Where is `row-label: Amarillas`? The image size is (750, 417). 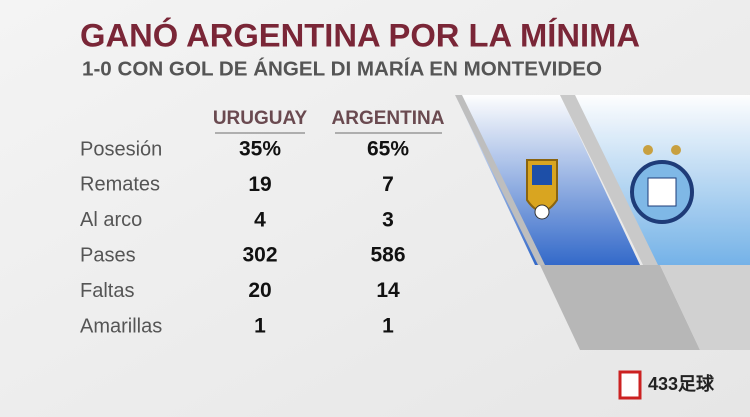
row-label: Amarillas is located at coordinates (121, 326).